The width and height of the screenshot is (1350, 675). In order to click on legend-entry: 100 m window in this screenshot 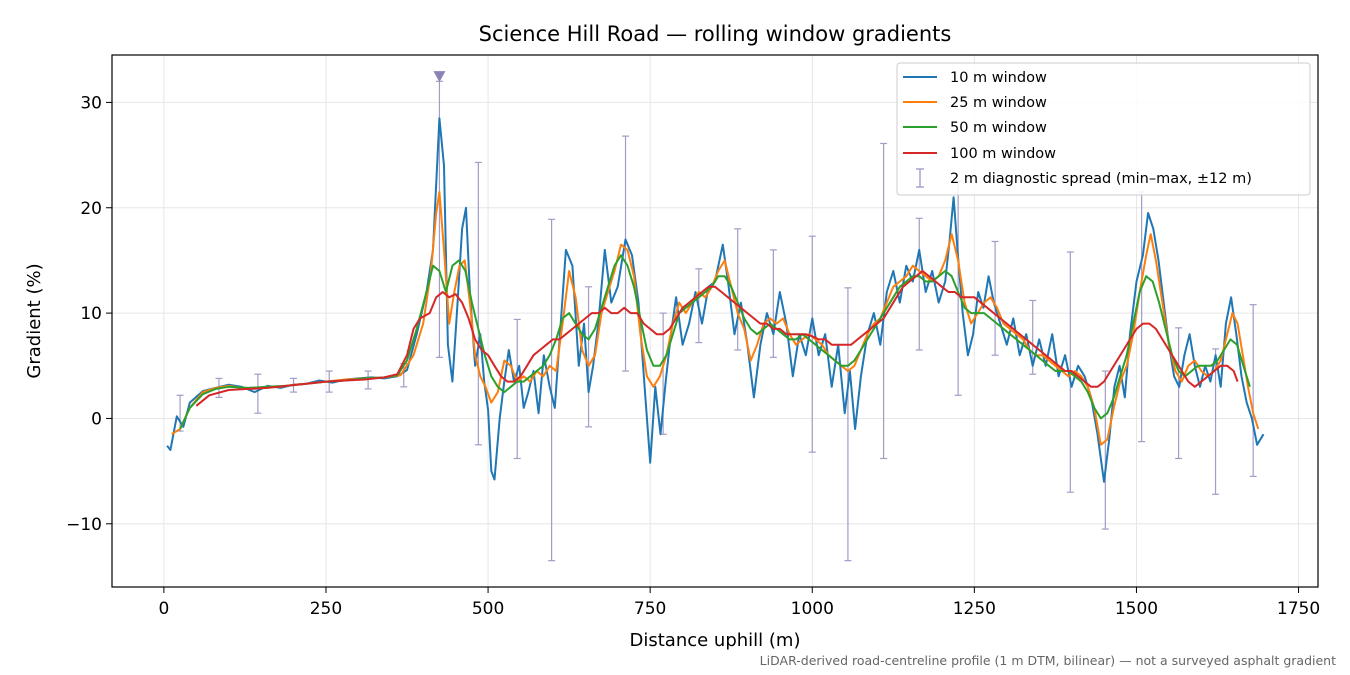, I will do `click(979, 154)`.